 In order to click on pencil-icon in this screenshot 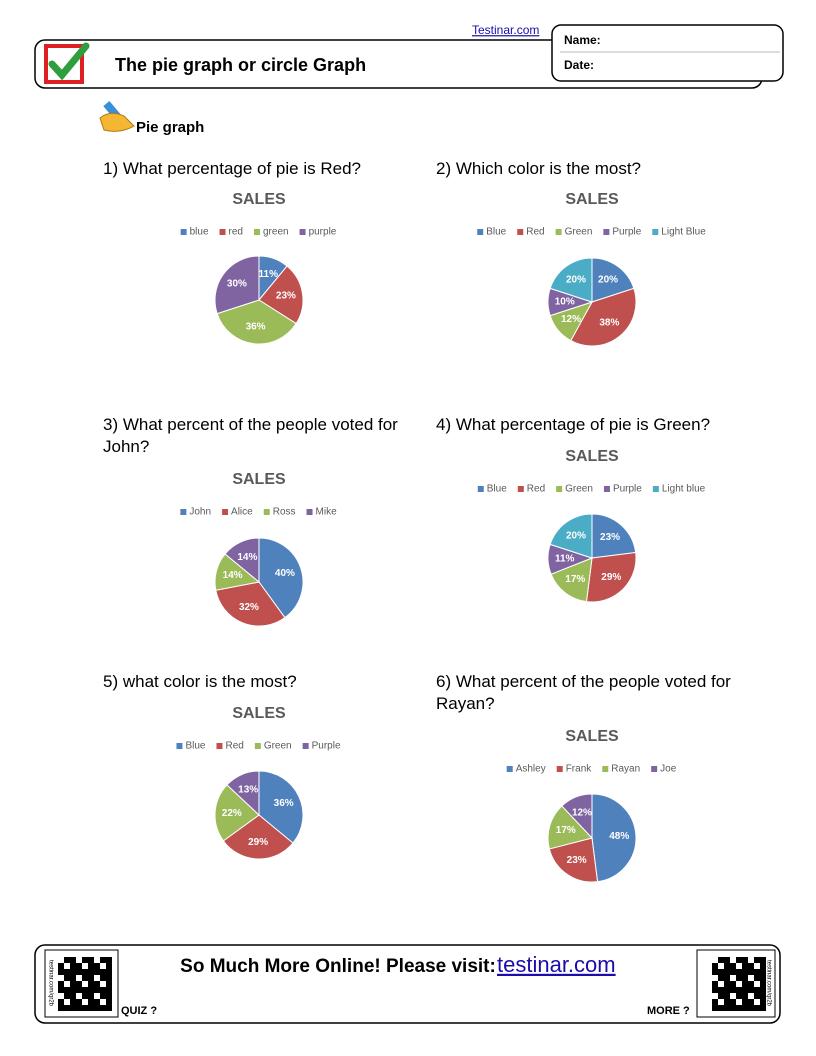, I will do `click(117, 116)`.